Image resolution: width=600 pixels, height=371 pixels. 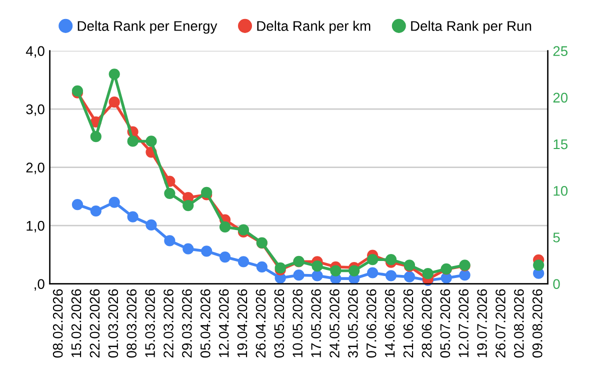 I want to click on x-tick-label: 05.07.2026, so click(x=445, y=323).